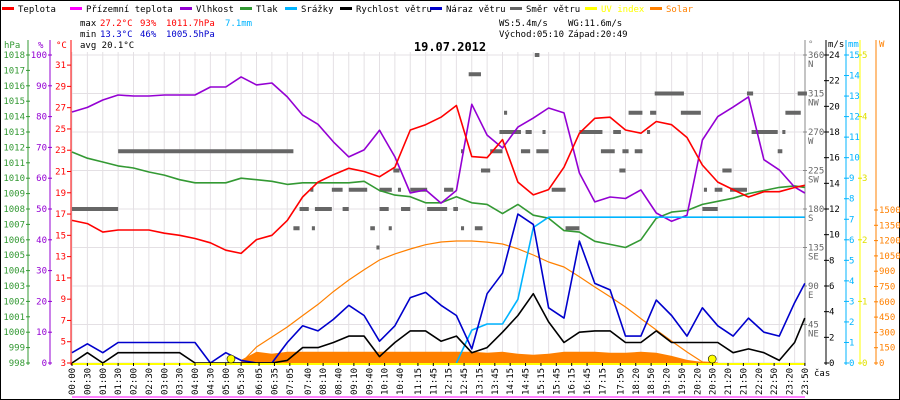 Image resolution: width=900 pixels, height=400 pixels. I want to click on tick-label-mm: 10, so click(854, 159).